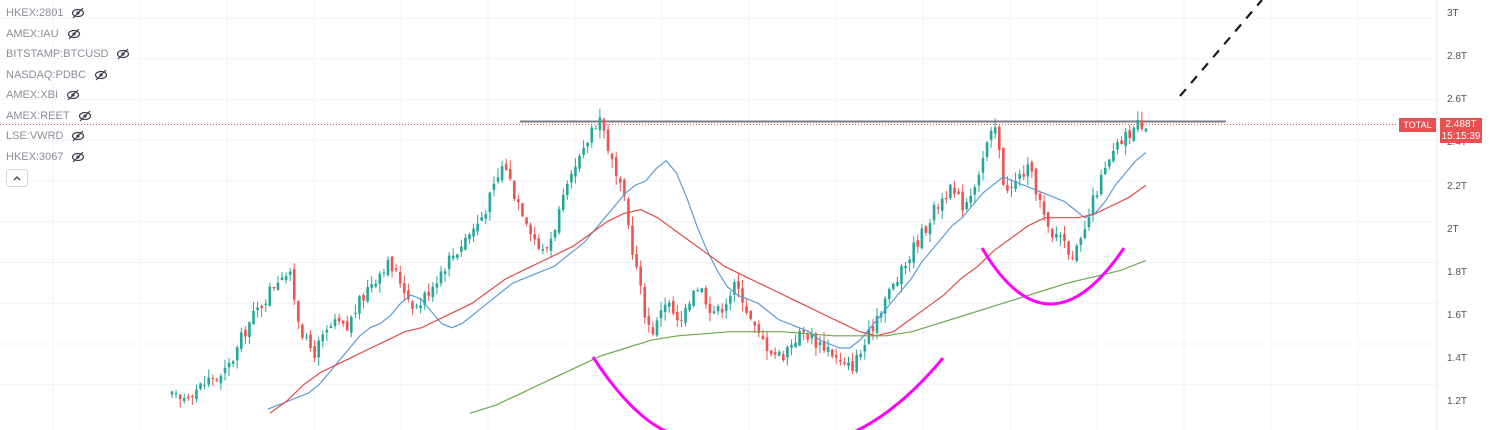 Image resolution: width=1500 pixels, height=430 pixels. I want to click on price-tick: 1.2T, so click(1457, 401).